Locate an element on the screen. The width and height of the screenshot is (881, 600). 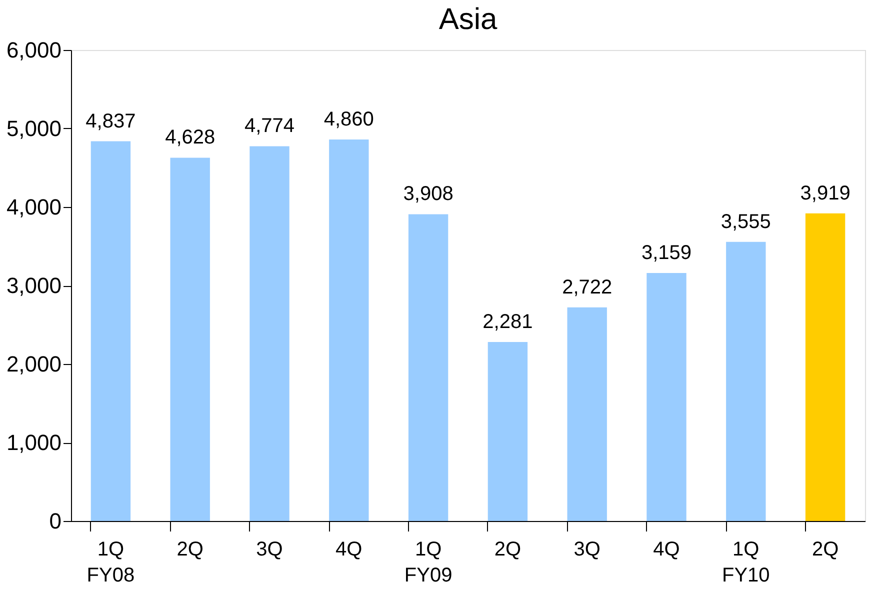
data-label: 4,774 is located at coordinates (269, 126).